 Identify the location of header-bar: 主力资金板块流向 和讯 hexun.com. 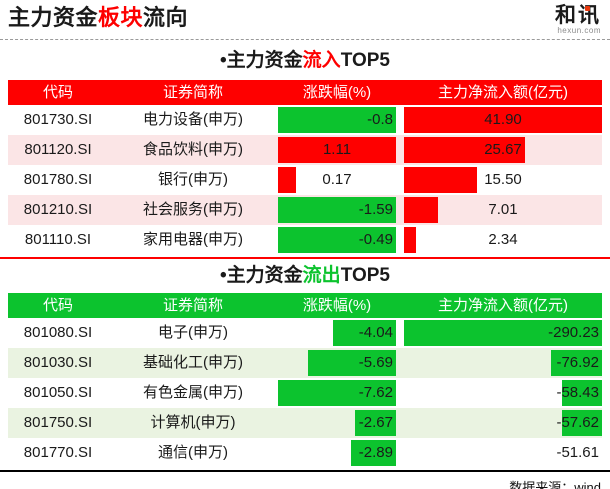
(305, 17).